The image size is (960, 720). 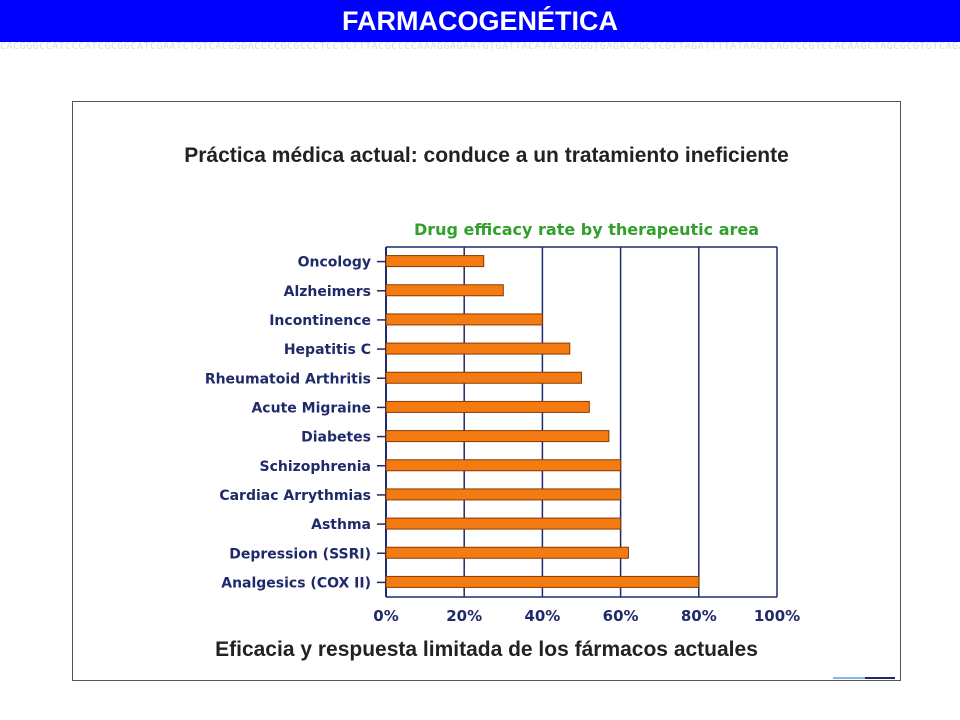 I want to click on category-label: Hepatitis C, so click(x=327, y=350).